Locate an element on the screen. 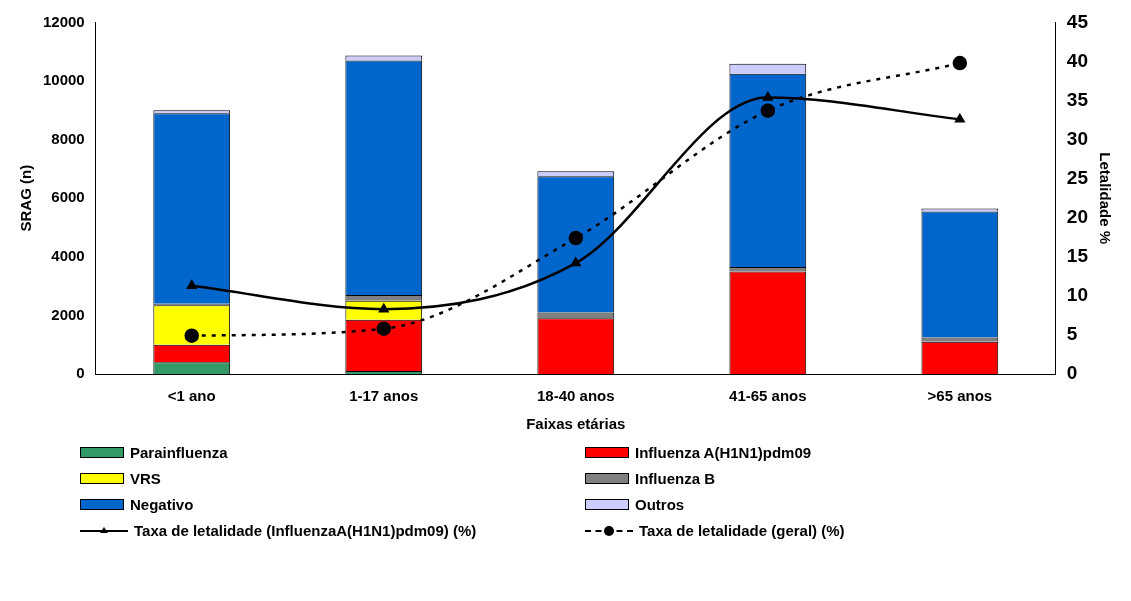 The width and height of the screenshot is (1131, 601). y-tick-label: 8000 is located at coordinates (68, 138).